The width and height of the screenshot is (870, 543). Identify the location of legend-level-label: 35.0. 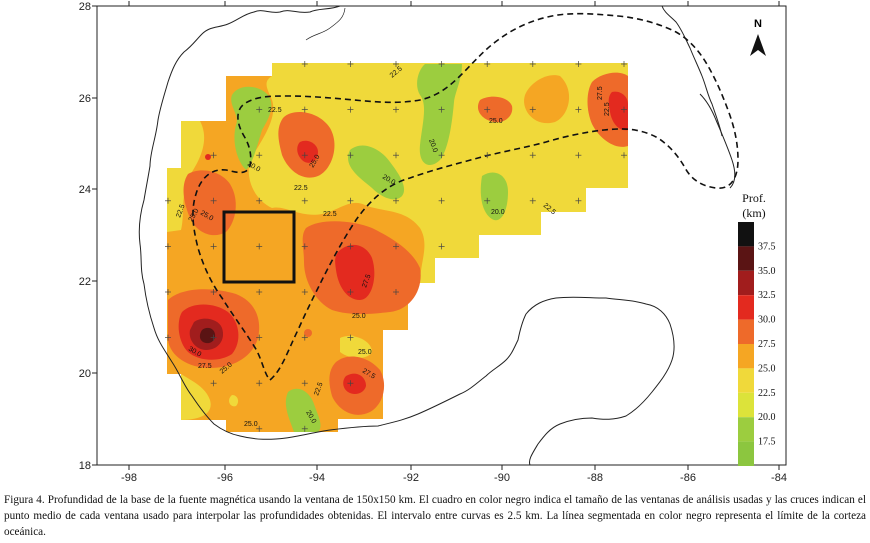
(767, 271).